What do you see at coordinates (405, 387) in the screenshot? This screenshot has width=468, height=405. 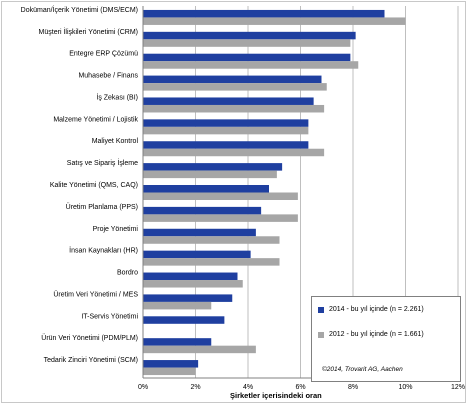 I see `x-tick-label: 10%` at bounding box center [405, 387].